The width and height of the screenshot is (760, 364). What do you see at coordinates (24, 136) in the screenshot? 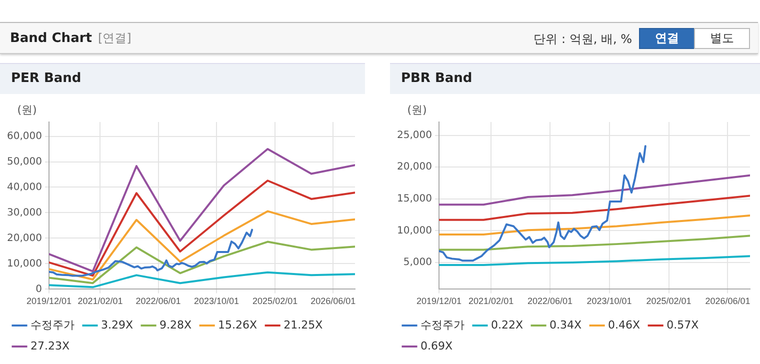
I see `y-tick-label: 60,000` at bounding box center [24, 136].